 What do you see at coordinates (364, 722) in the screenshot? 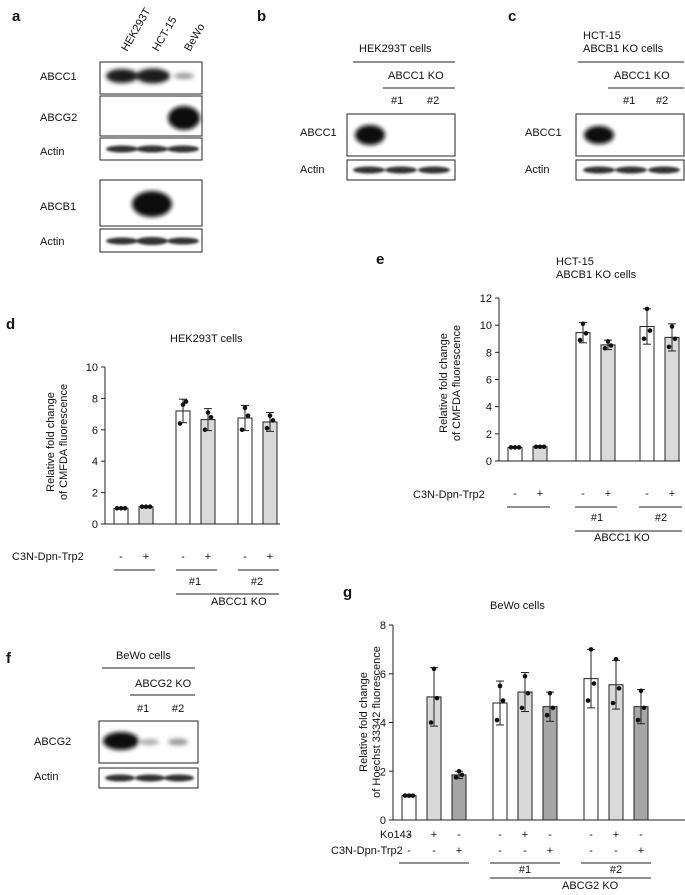
I see `chart-g-ylabel-1: Relative fold change` at bounding box center [364, 722].